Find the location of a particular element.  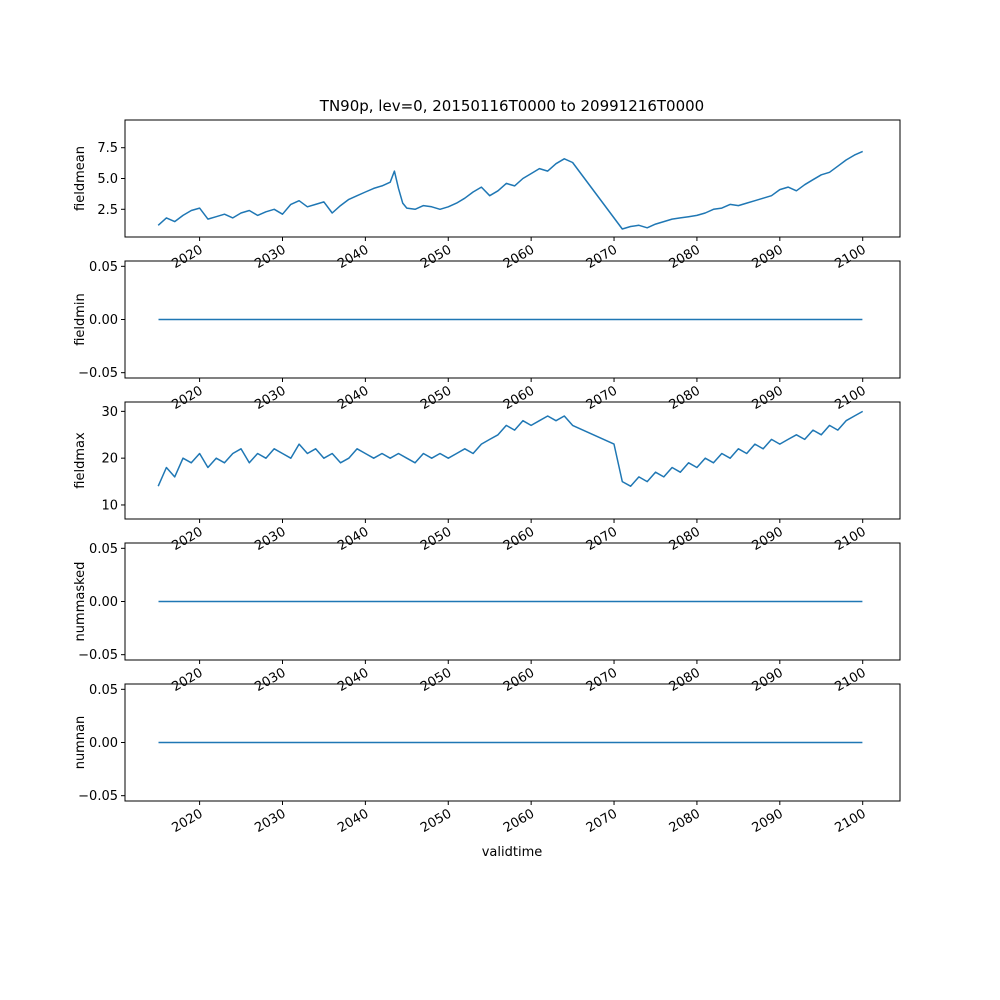

y-tick-label-fieldmean: 2.5 is located at coordinates (107, 210).